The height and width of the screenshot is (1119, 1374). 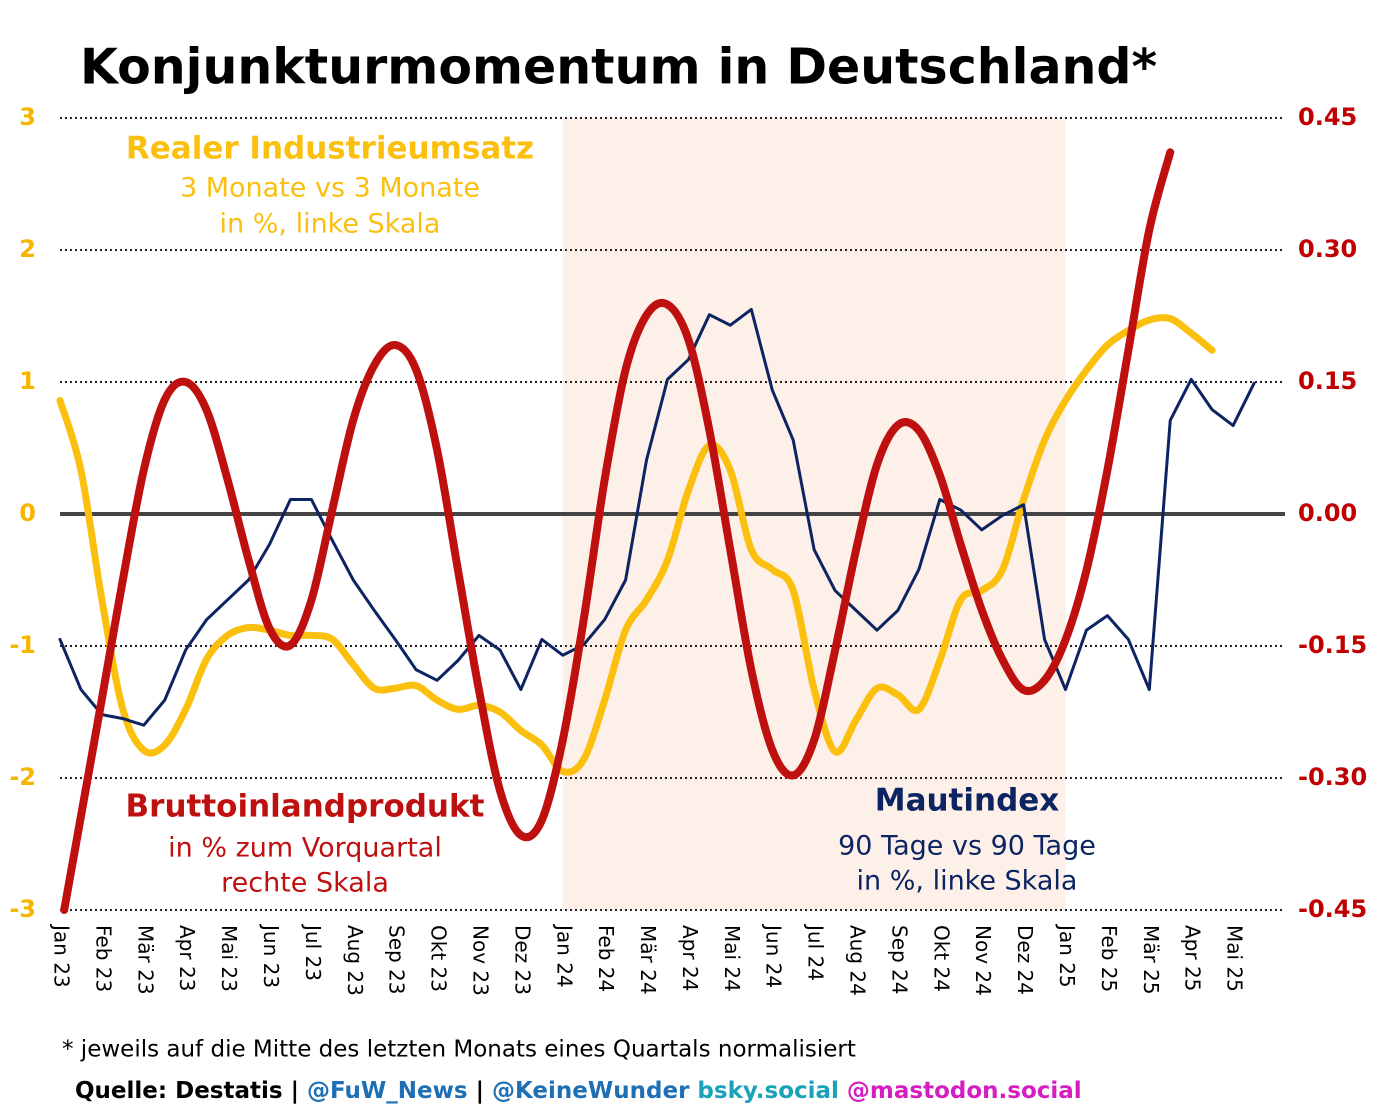 I want to click on x-tick-label: Sep 24, so click(x=899, y=960).